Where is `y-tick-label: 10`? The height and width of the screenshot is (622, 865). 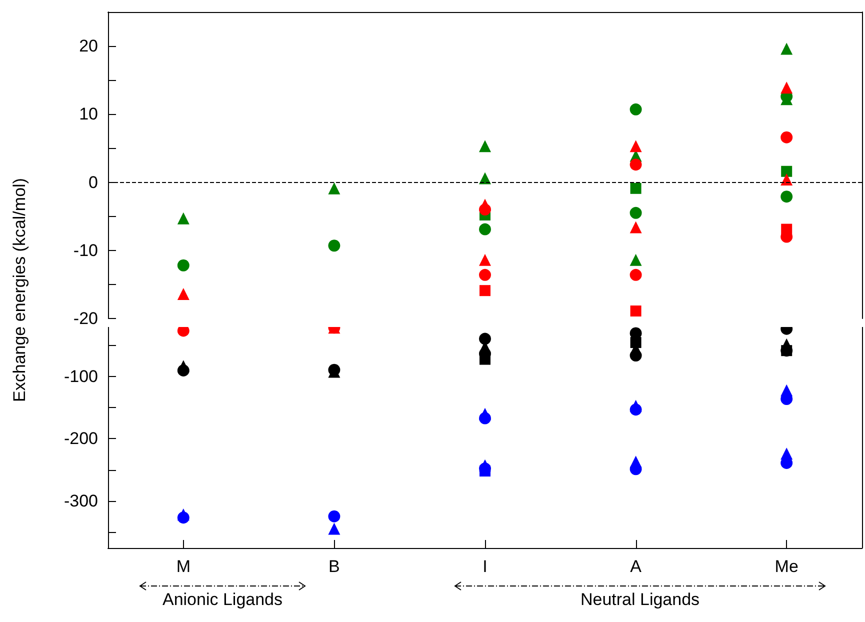 y-tick-label: 10 is located at coordinates (88, 114).